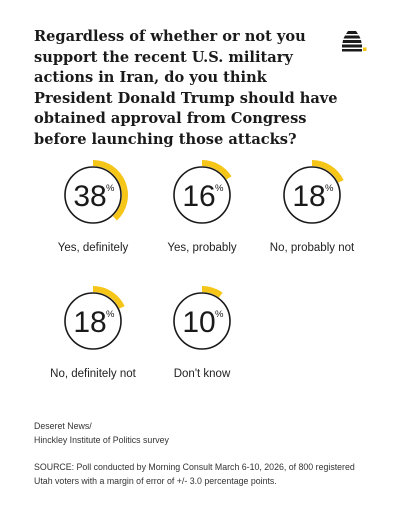  What do you see at coordinates (89, 196) in the screenshot?
I see `value-label: 38` at bounding box center [89, 196].